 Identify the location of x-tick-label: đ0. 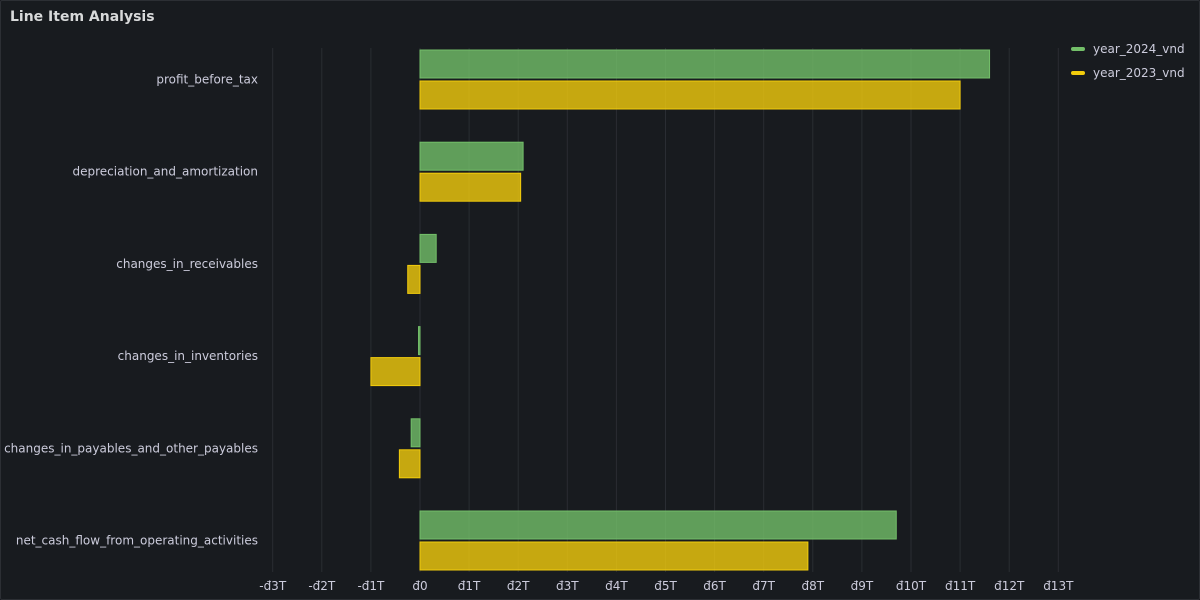
(419, 586).